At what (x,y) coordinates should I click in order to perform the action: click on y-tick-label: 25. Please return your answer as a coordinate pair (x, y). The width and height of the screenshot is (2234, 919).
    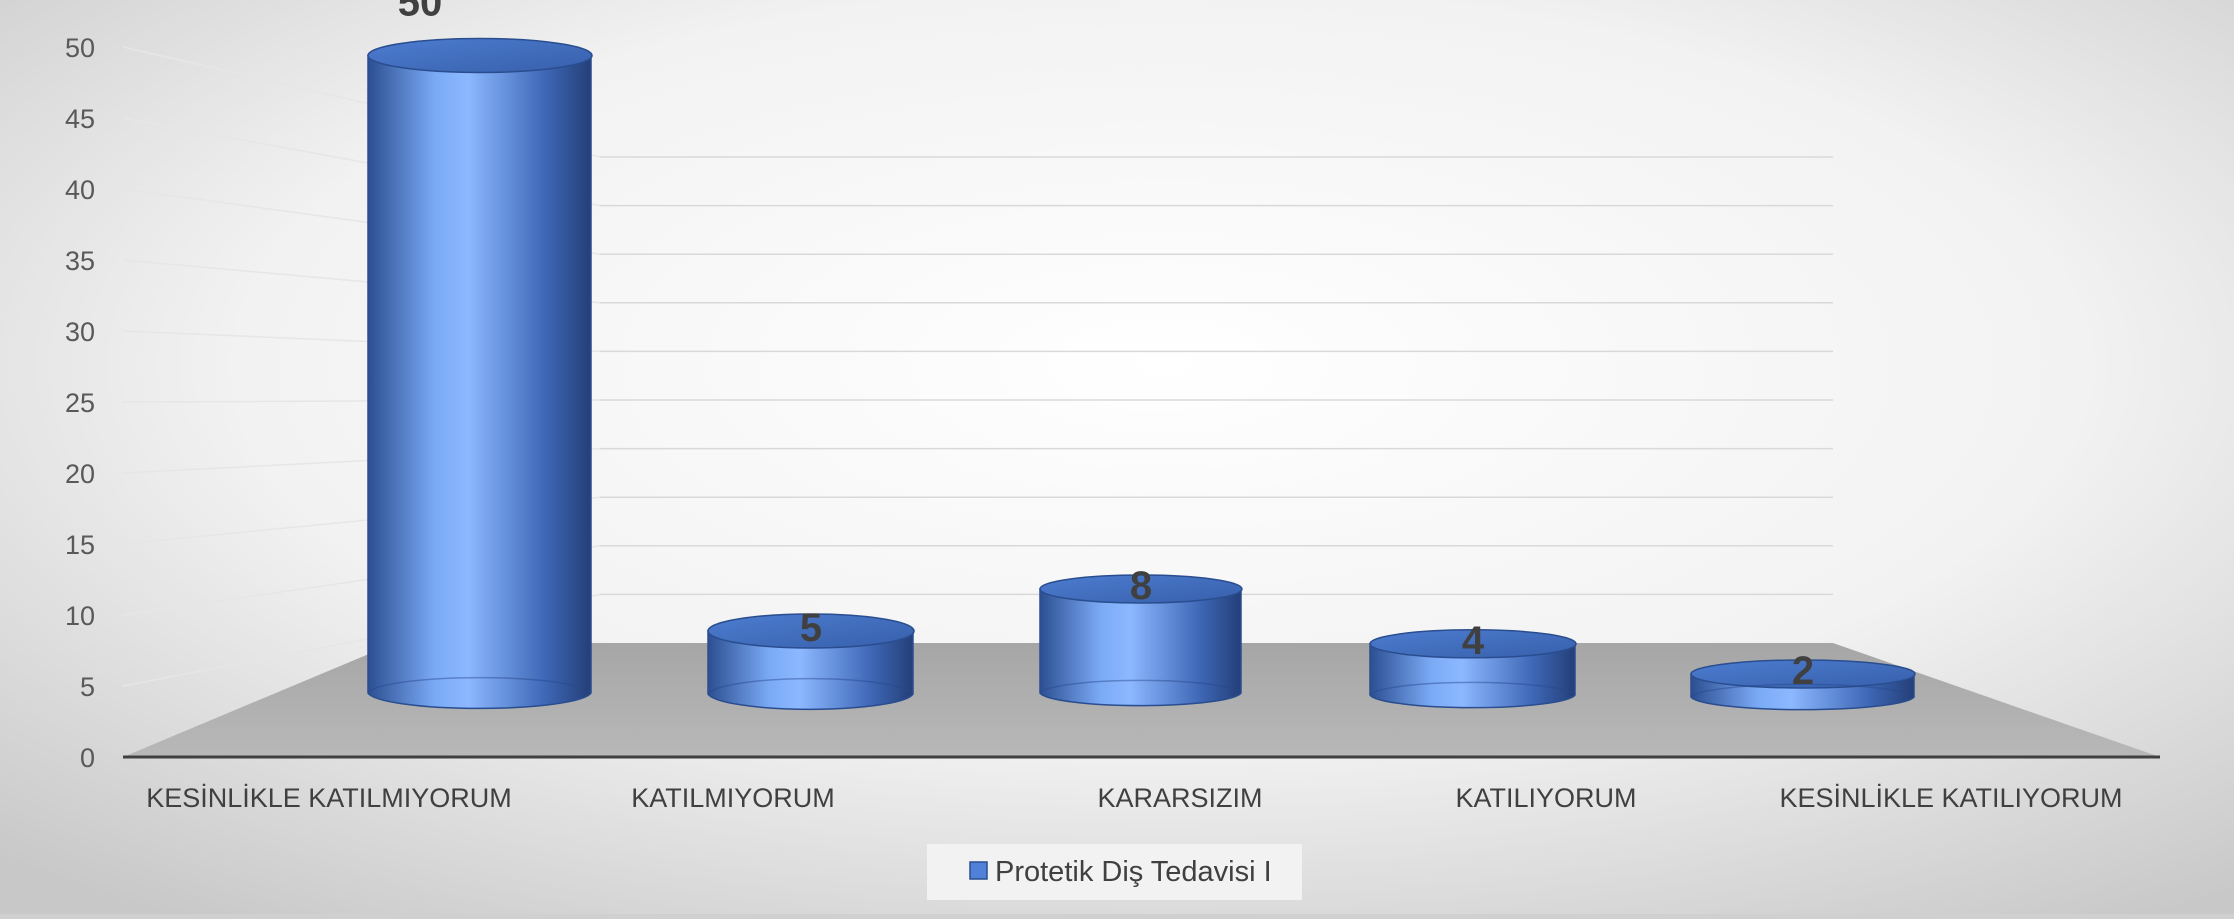
    Looking at the image, I should click on (80, 403).